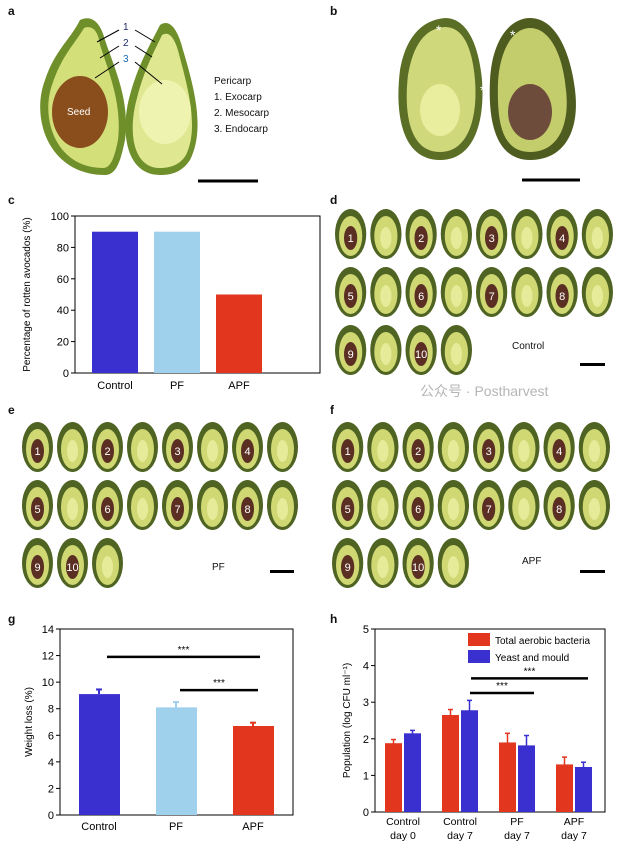 The image size is (623, 849). What do you see at coordinates (366, 630) in the screenshot?
I see `y-tick-label: 5` at bounding box center [366, 630].